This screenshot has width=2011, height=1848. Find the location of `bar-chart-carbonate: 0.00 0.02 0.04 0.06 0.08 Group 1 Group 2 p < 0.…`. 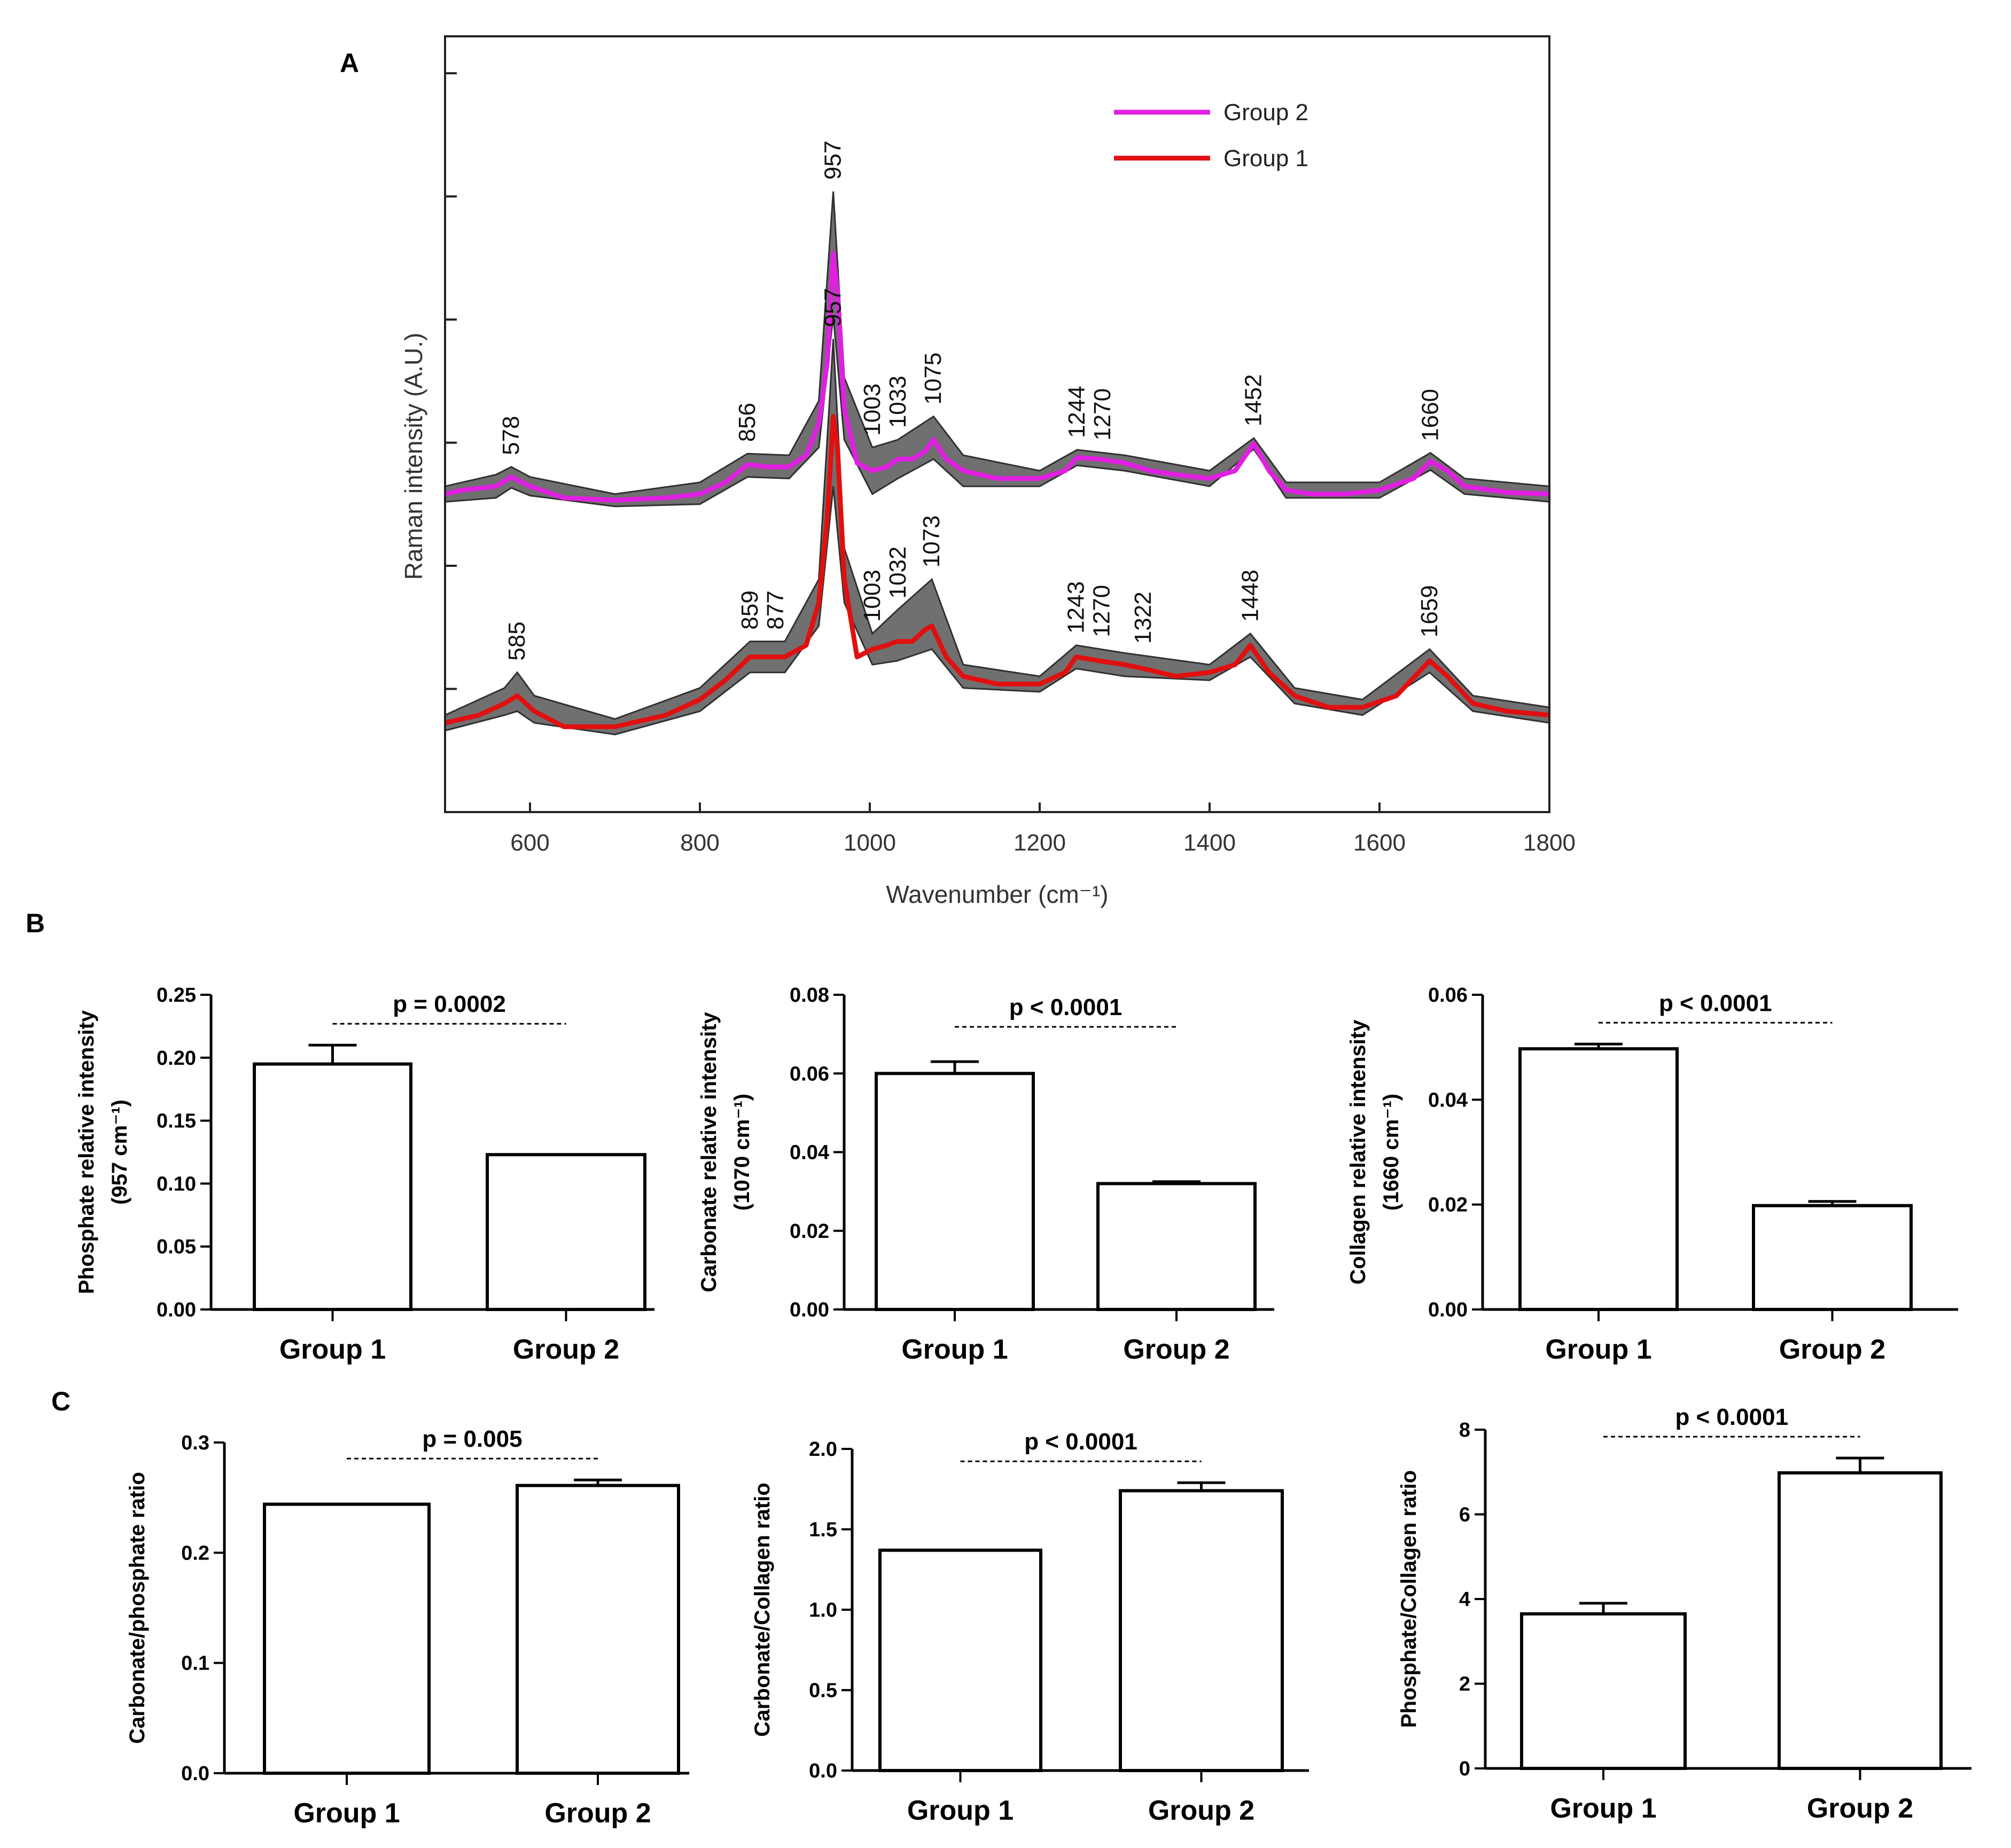

bar-chart-carbonate: 0.00 0.02 0.04 0.06 0.08 Group 1 Group 2 p < 0.… is located at coordinates (986, 1174).